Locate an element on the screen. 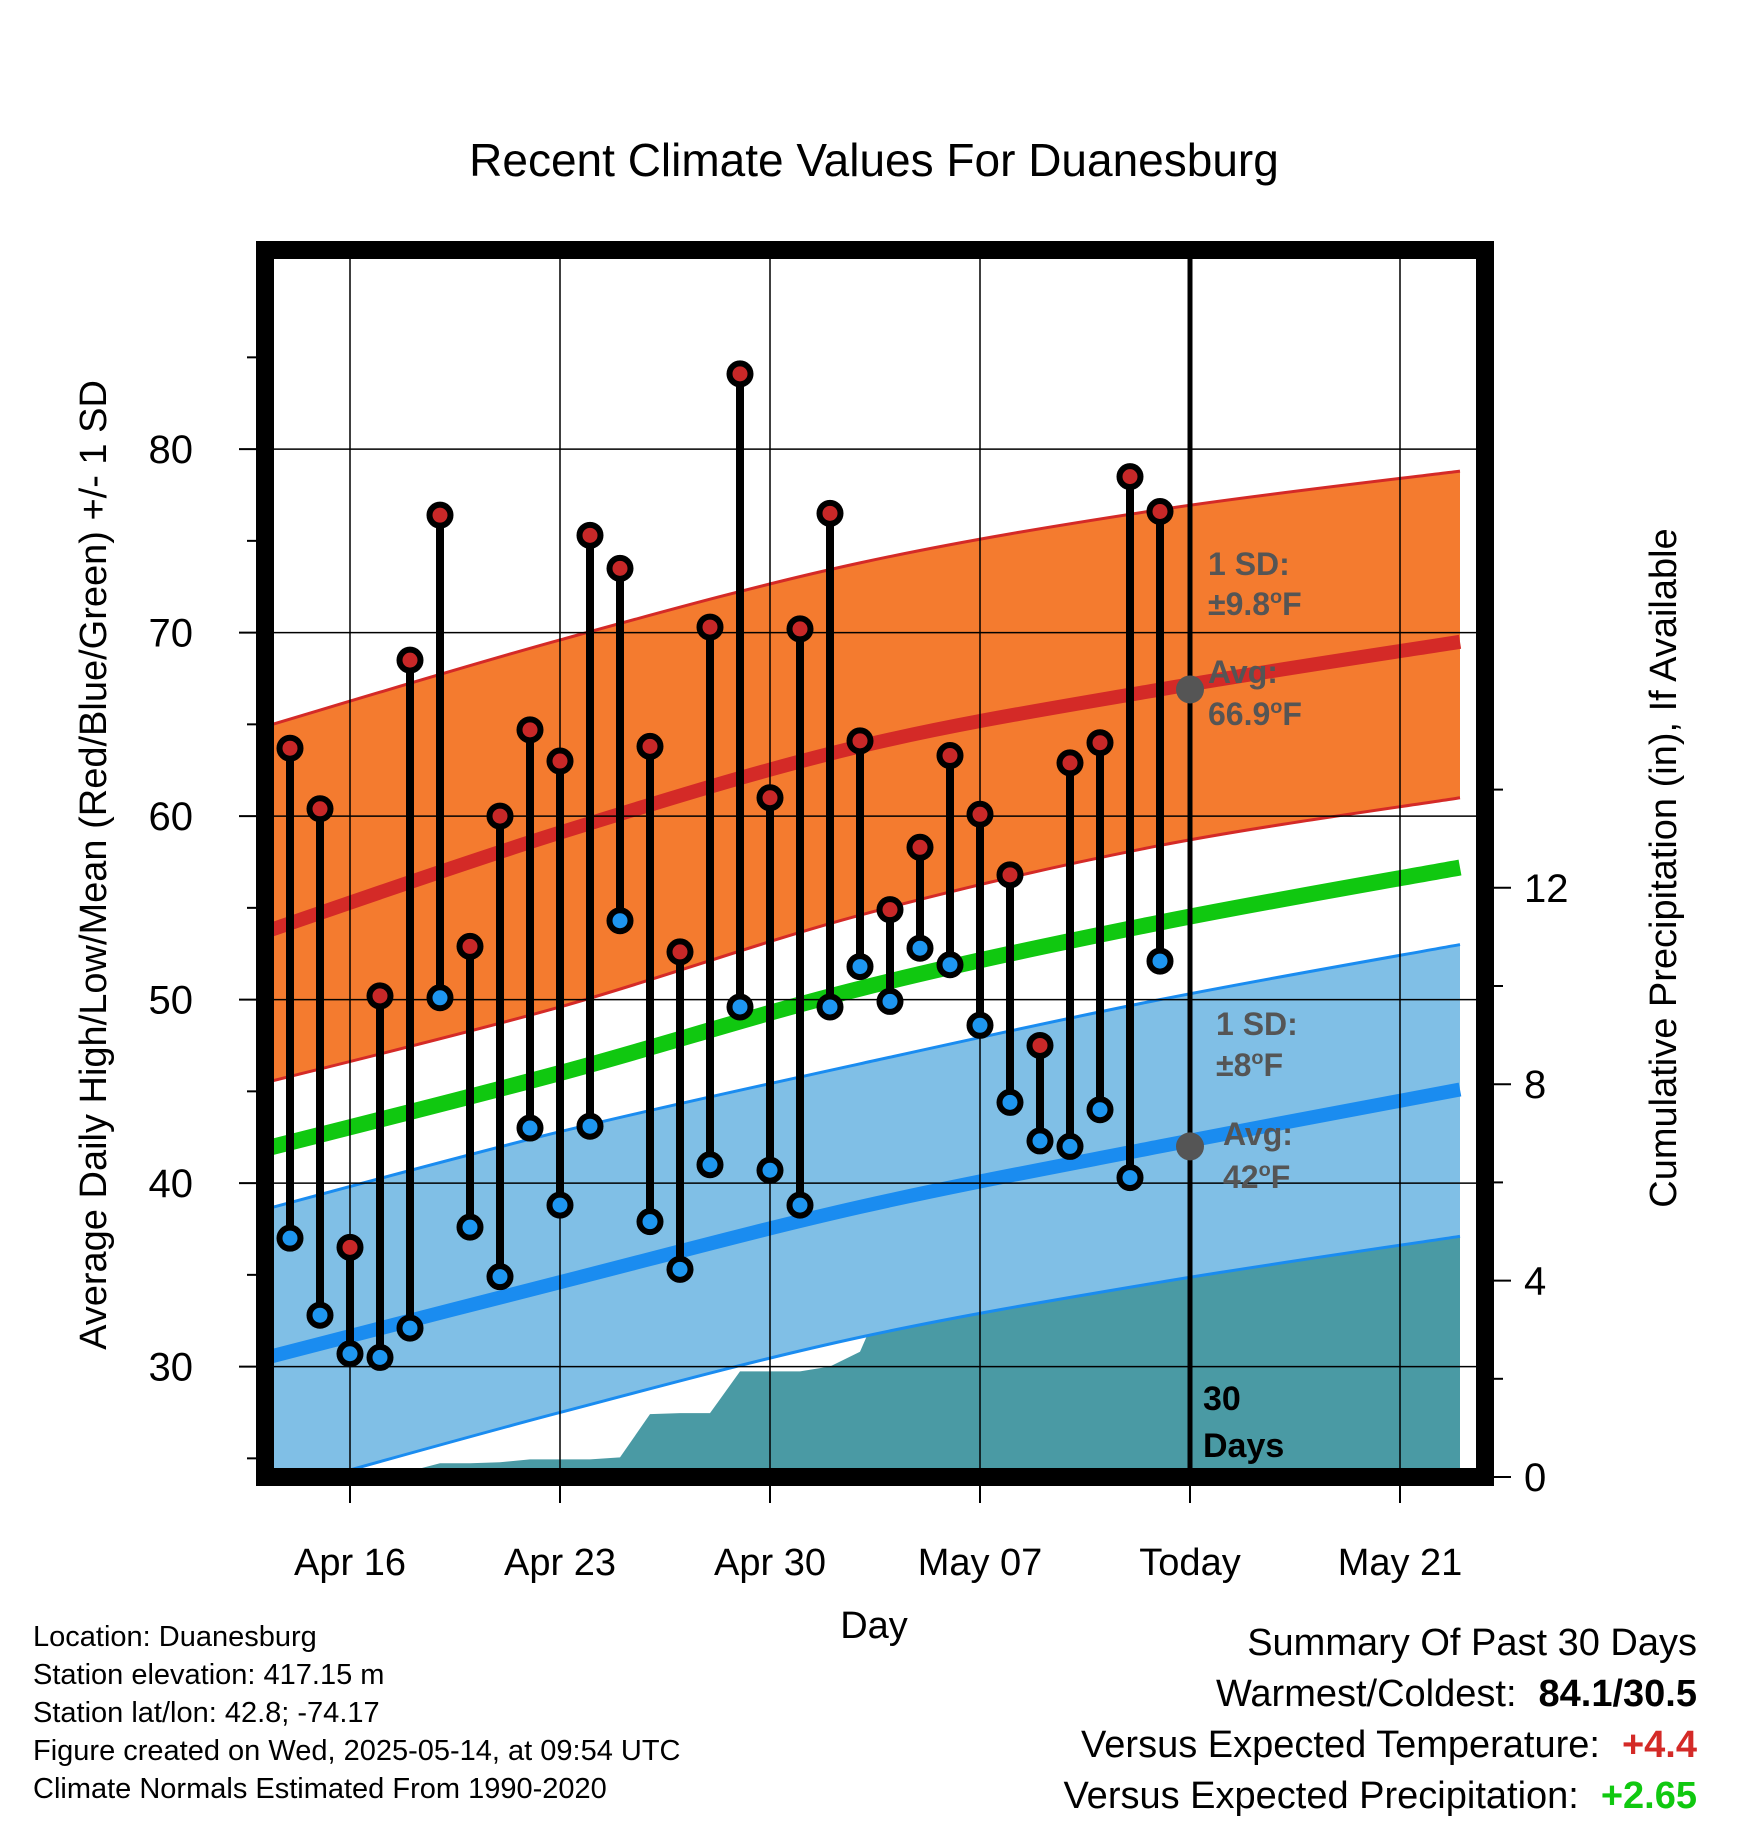  precip-departure-value: +2.65 is located at coordinates (1648, 1796).